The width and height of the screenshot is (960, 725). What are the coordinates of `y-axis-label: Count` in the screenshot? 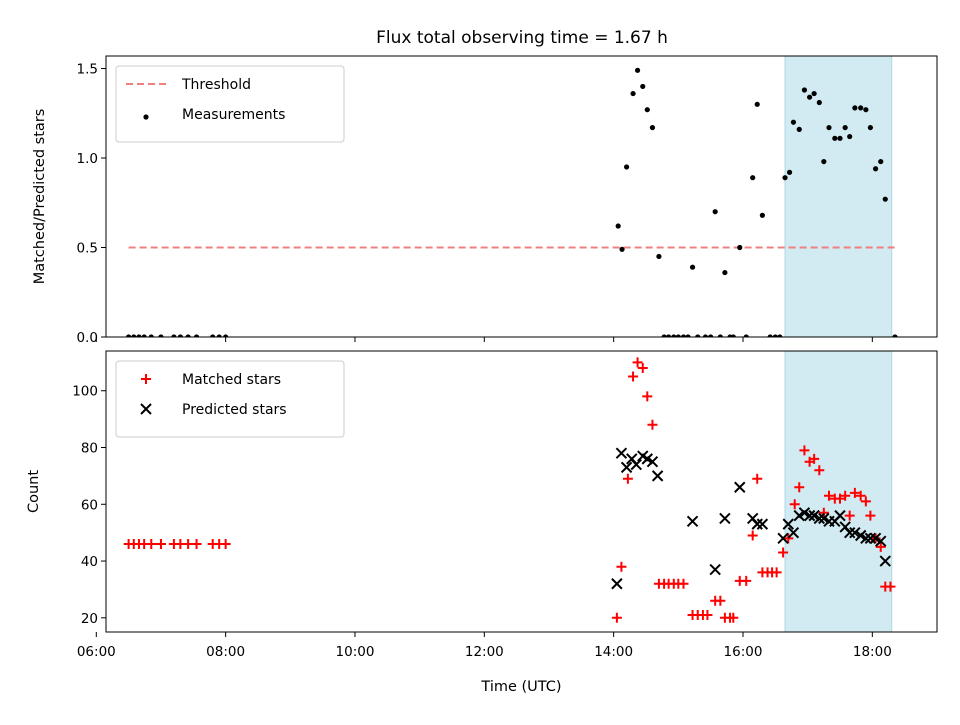 It's located at (34, 491).